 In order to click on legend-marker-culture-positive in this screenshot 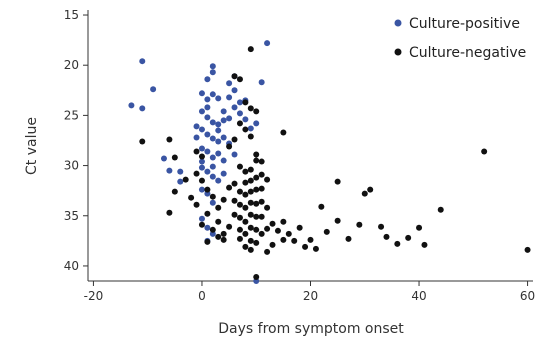, I will do `click(398, 23)`.